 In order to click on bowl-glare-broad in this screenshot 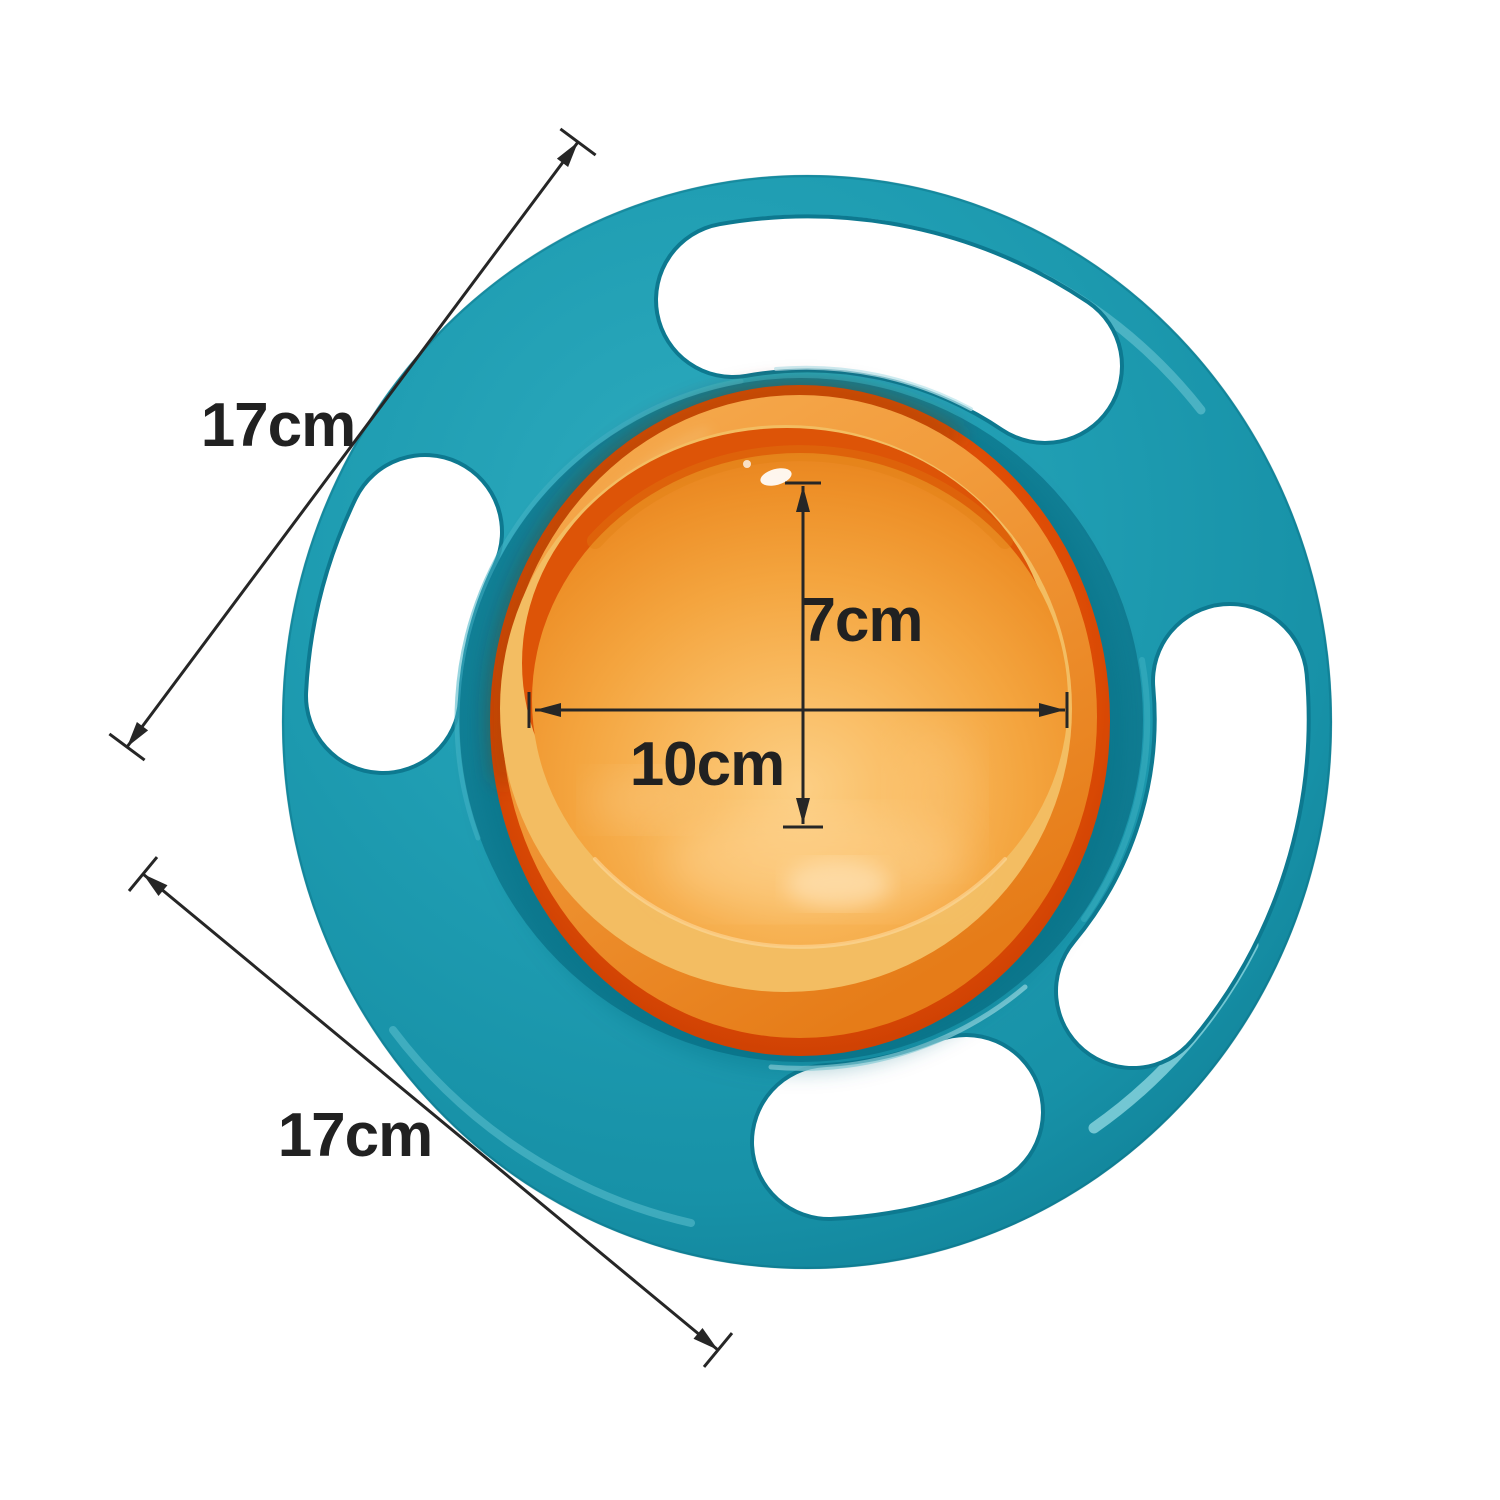, I will do `click(815, 862)`.